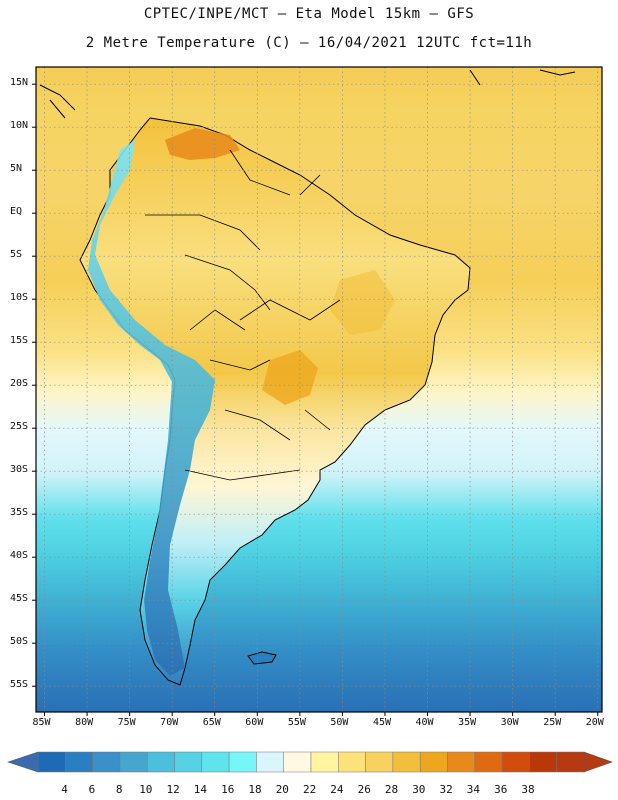 The width and height of the screenshot is (618, 800). What do you see at coordinates (64, 789) in the screenshot?
I see `colorbar-label: 4` at bounding box center [64, 789].